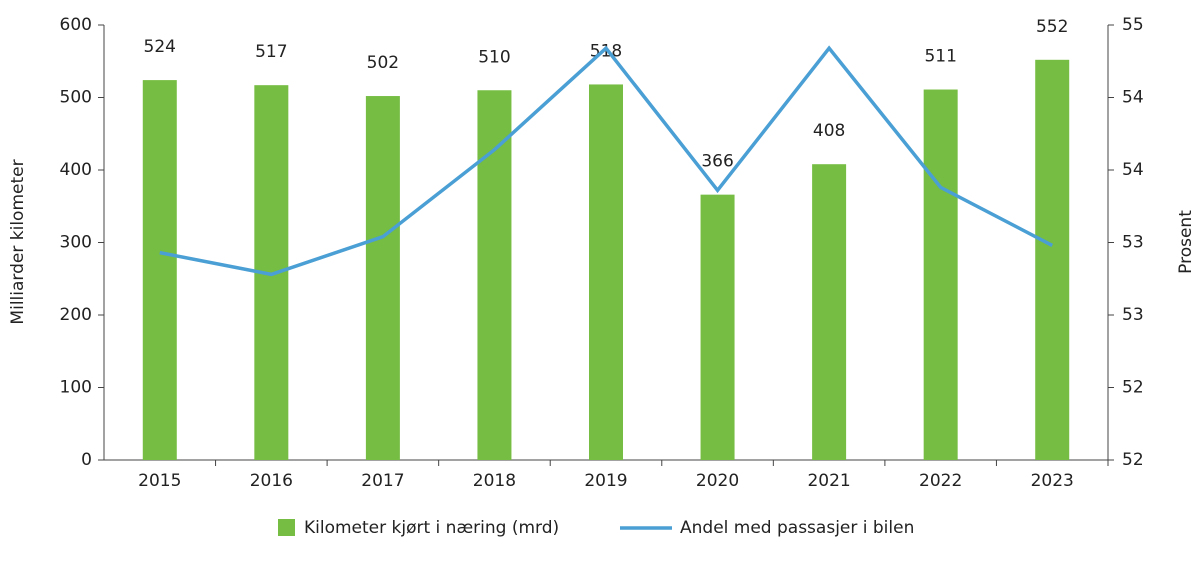  I want to click on legend-swatch, so click(286, 527).